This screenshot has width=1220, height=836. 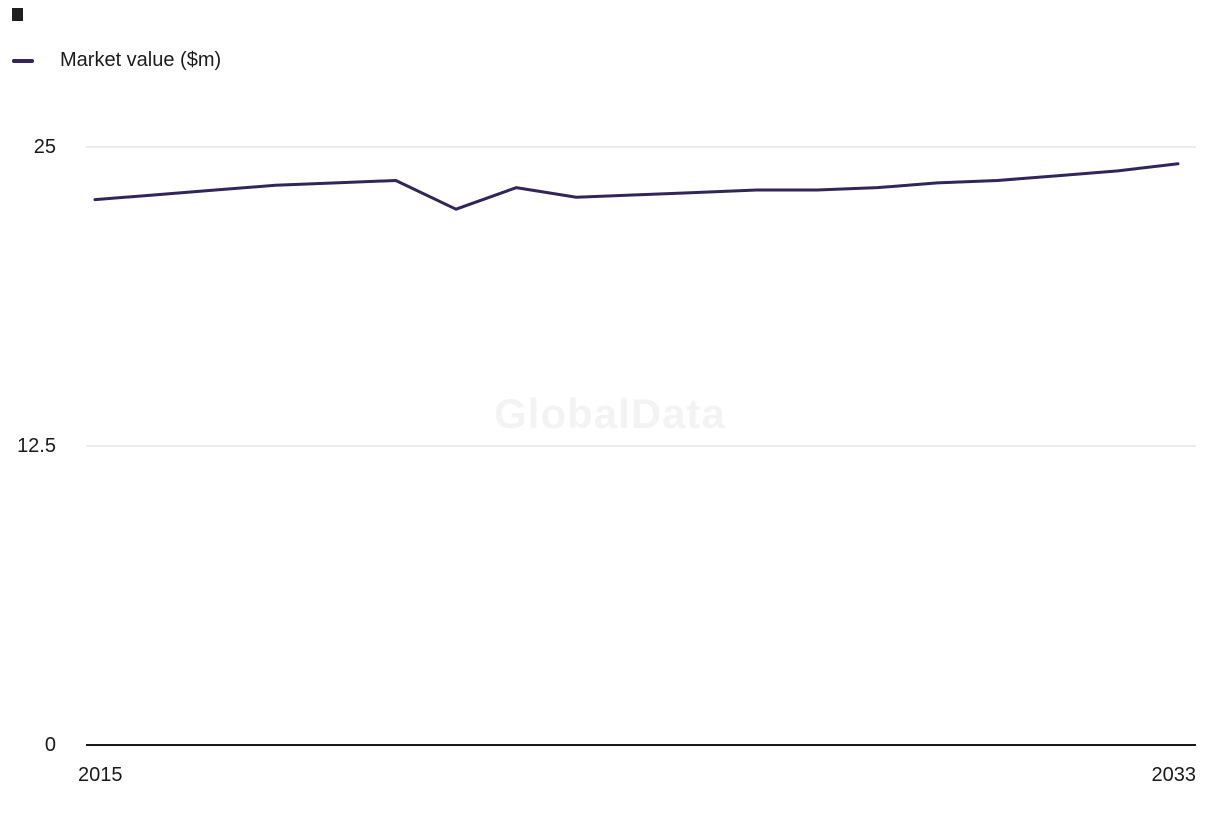 I want to click on legend-label: Market value ($m), so click(x=141, y=60).